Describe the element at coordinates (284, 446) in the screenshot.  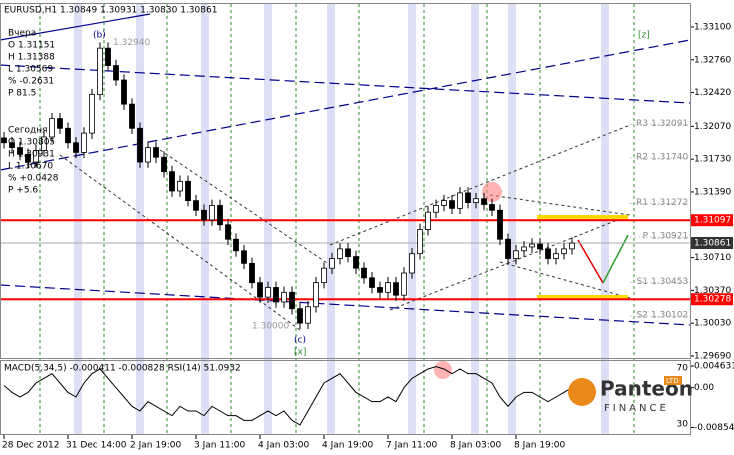
I see `x-tick-label: 4 Jan 03:00` at that location.